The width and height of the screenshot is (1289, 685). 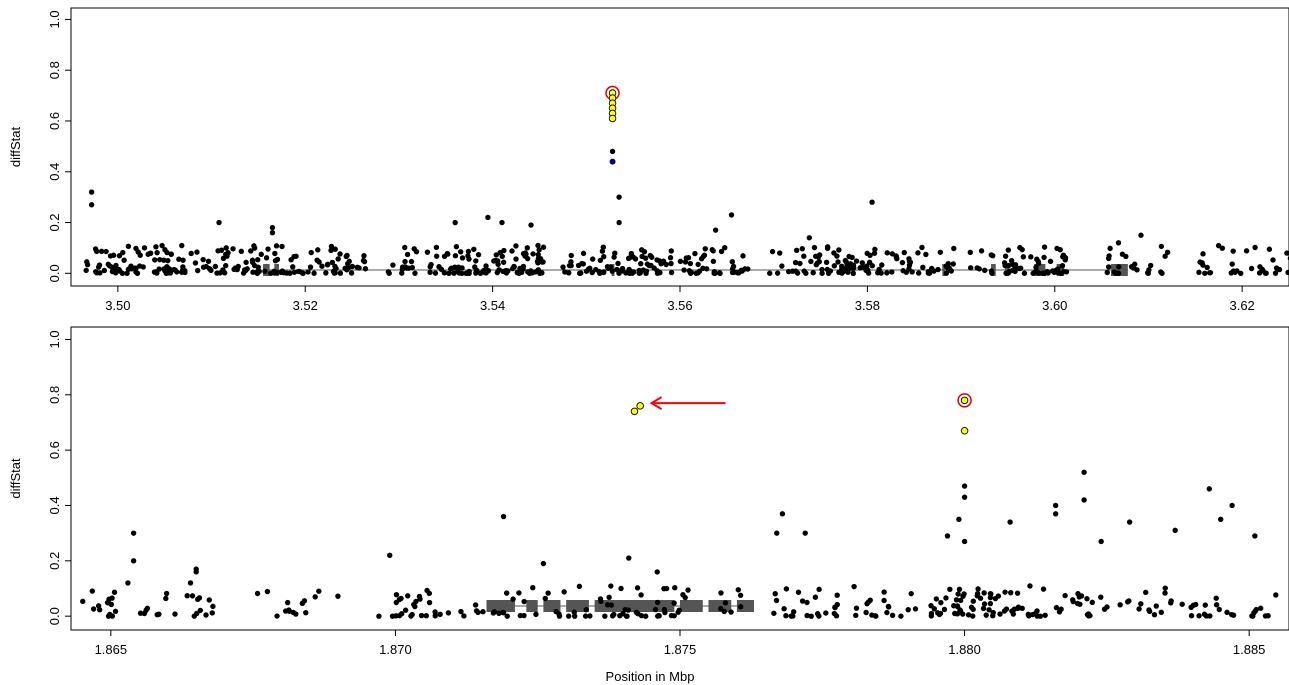 I want to click on blue-point, so click(x=612, y=161).